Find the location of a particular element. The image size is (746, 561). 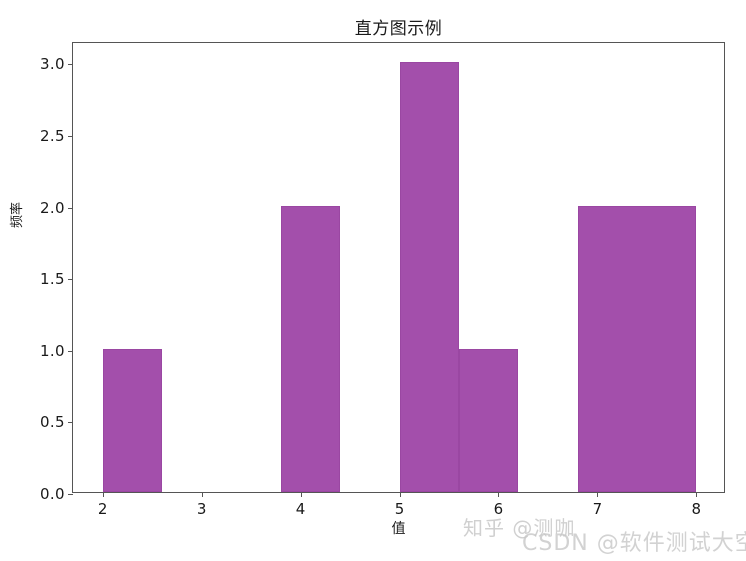

y-tick-label: 1.5 is located at coordinates (52, 279).